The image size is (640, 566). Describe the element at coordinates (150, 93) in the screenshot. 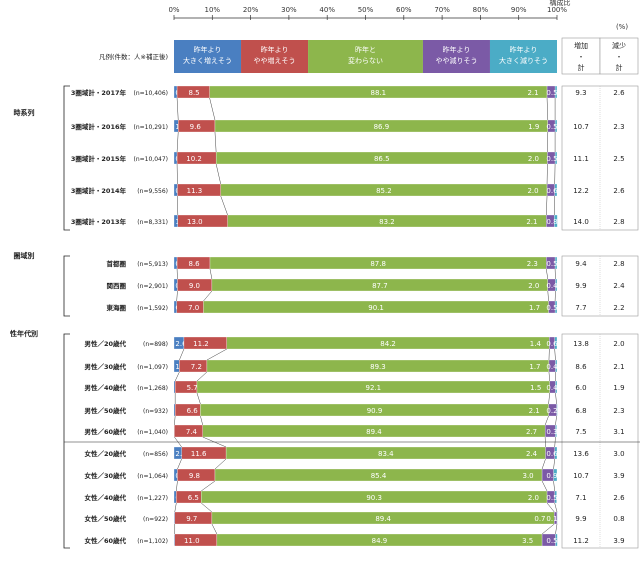

I see `row-count: (n=10,406)` at that location.